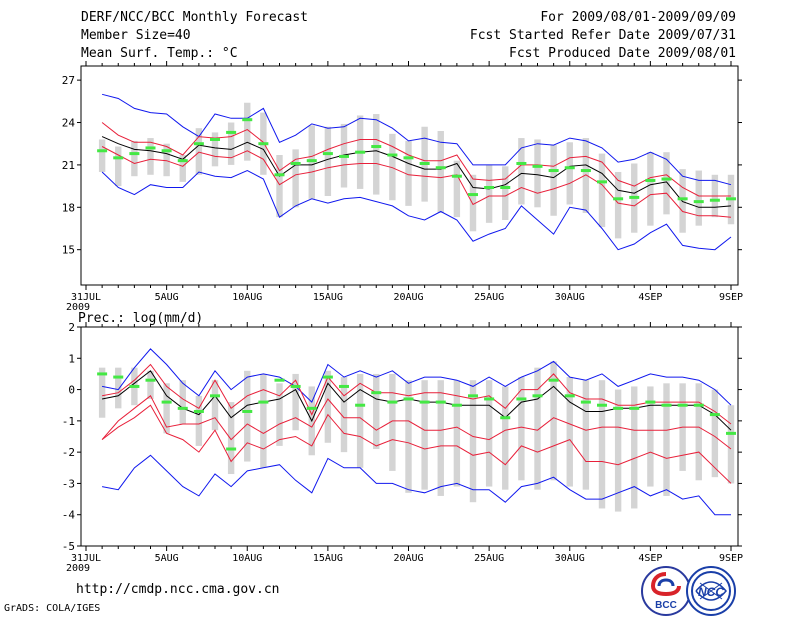  I want to click on precip-series-lower, so click(416, 422).